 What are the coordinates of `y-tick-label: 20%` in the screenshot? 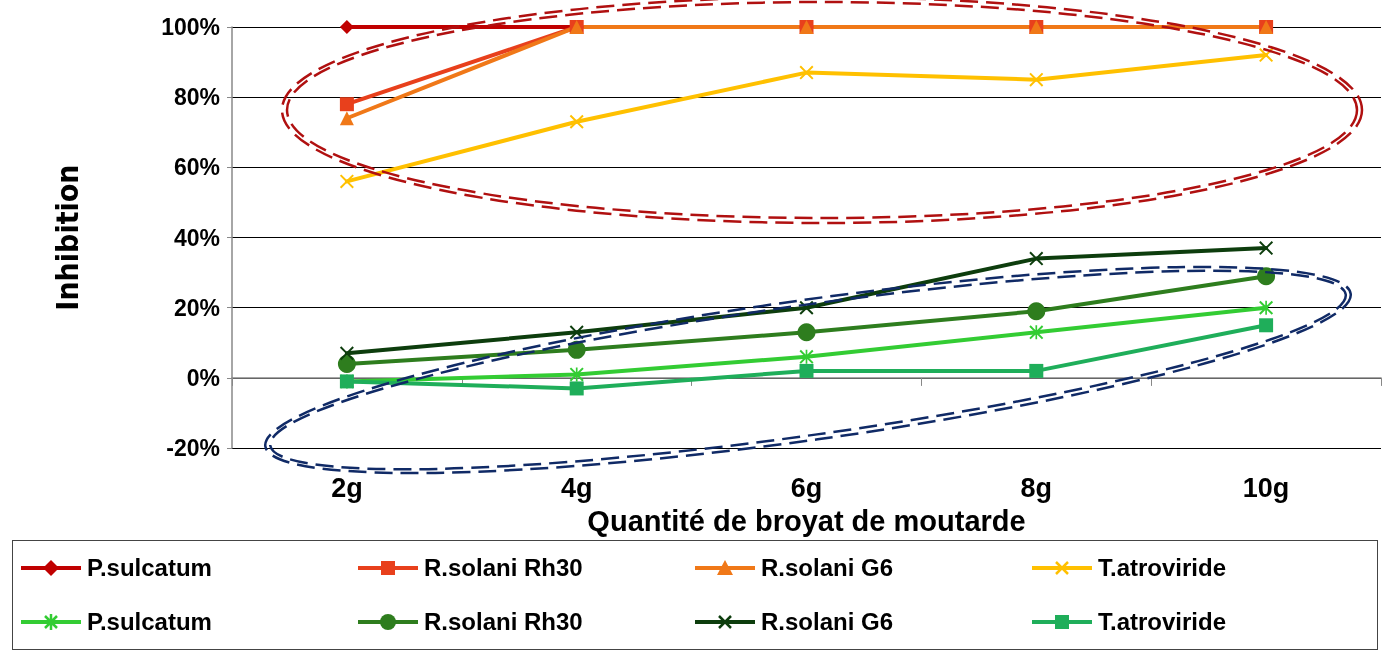 It's located at (196, 307).